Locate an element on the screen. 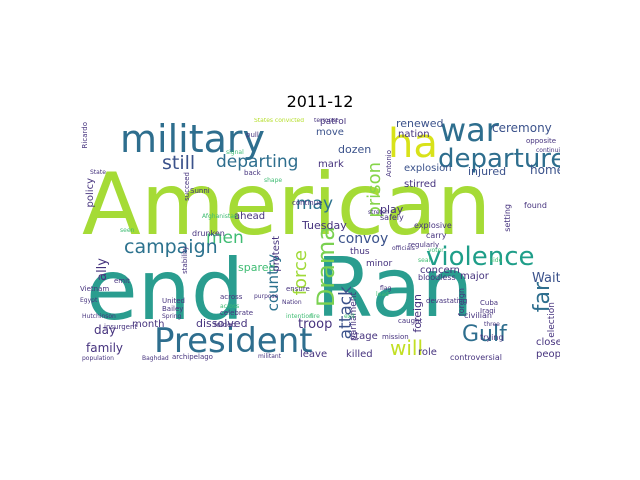  cloud-word: Nation is located at coordinates (292, 302).